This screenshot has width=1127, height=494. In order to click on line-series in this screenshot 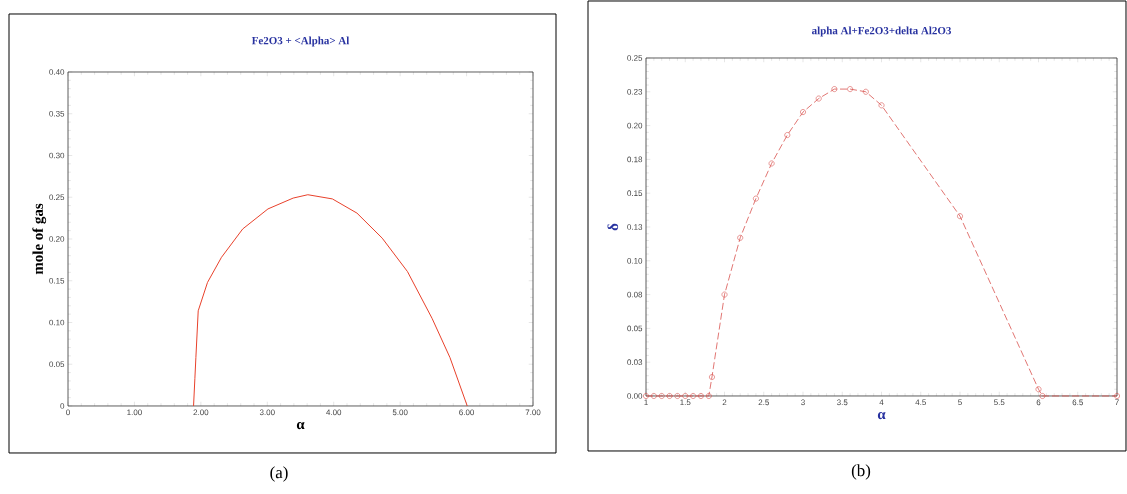, I will do `click(330, 300)`.